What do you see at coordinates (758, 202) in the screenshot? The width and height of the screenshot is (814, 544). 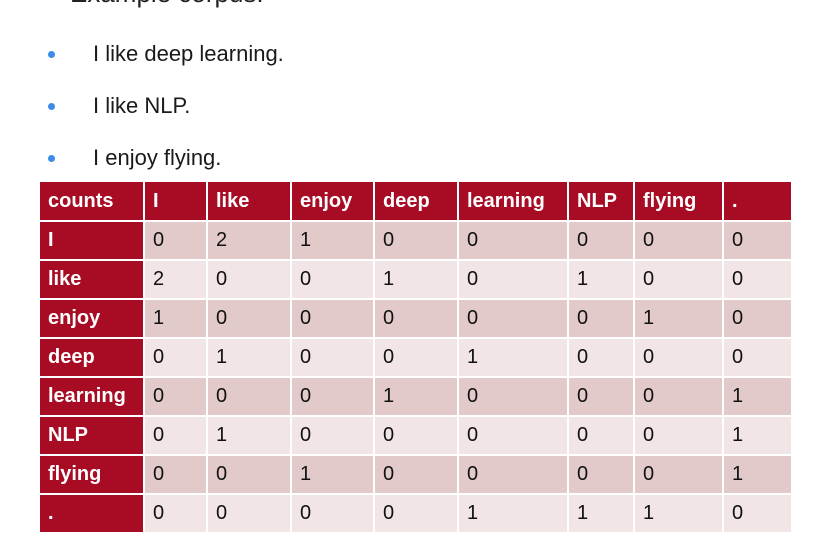 I see `column-header: .` at bounding box center [758, 202].